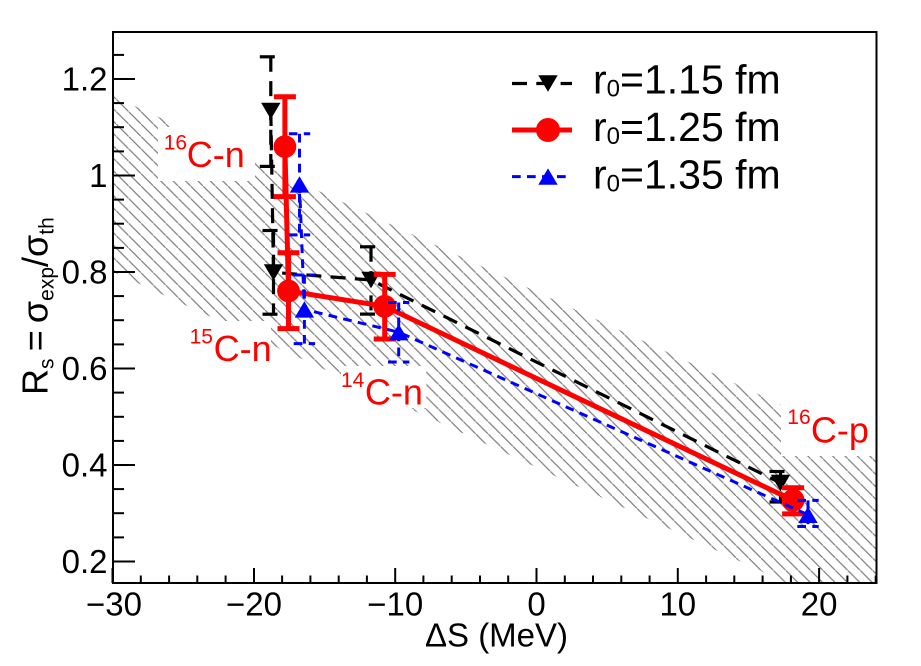  Describe the element at coordinates (819, 604) in the screenshot. I see `svg-text: 20` at that location.